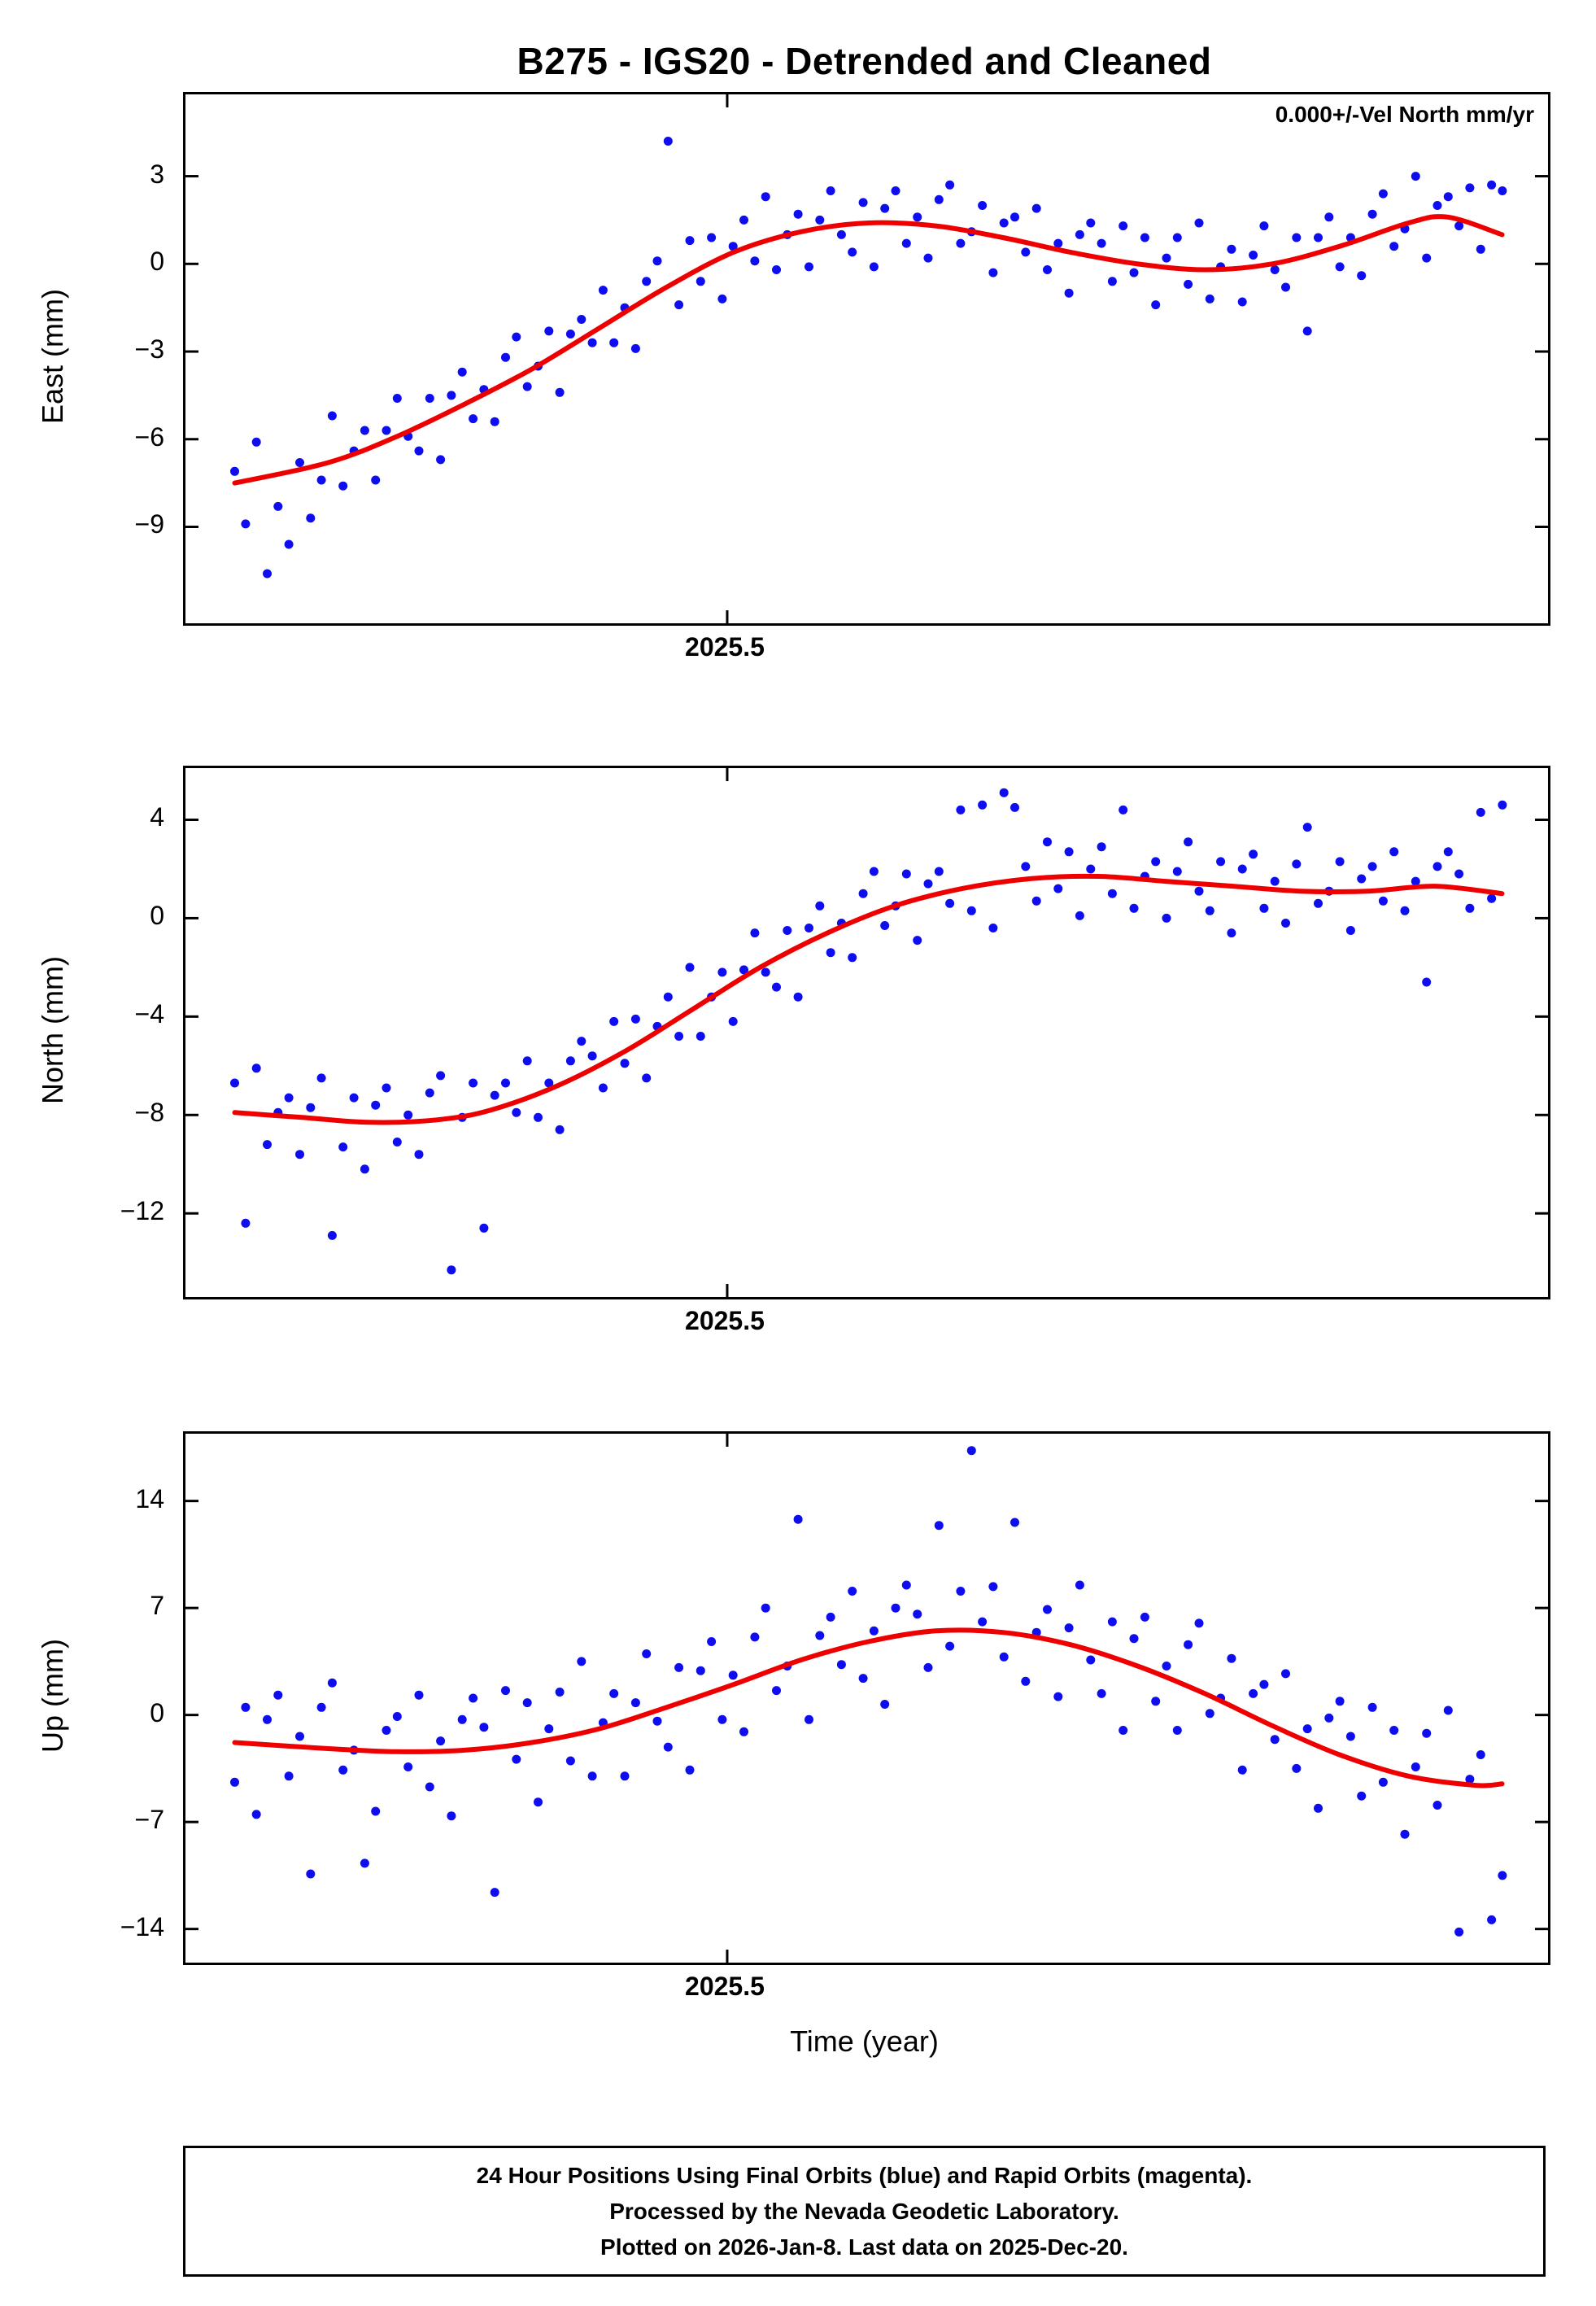  I want to click on y-tick-label: −3, so click(149, 349).